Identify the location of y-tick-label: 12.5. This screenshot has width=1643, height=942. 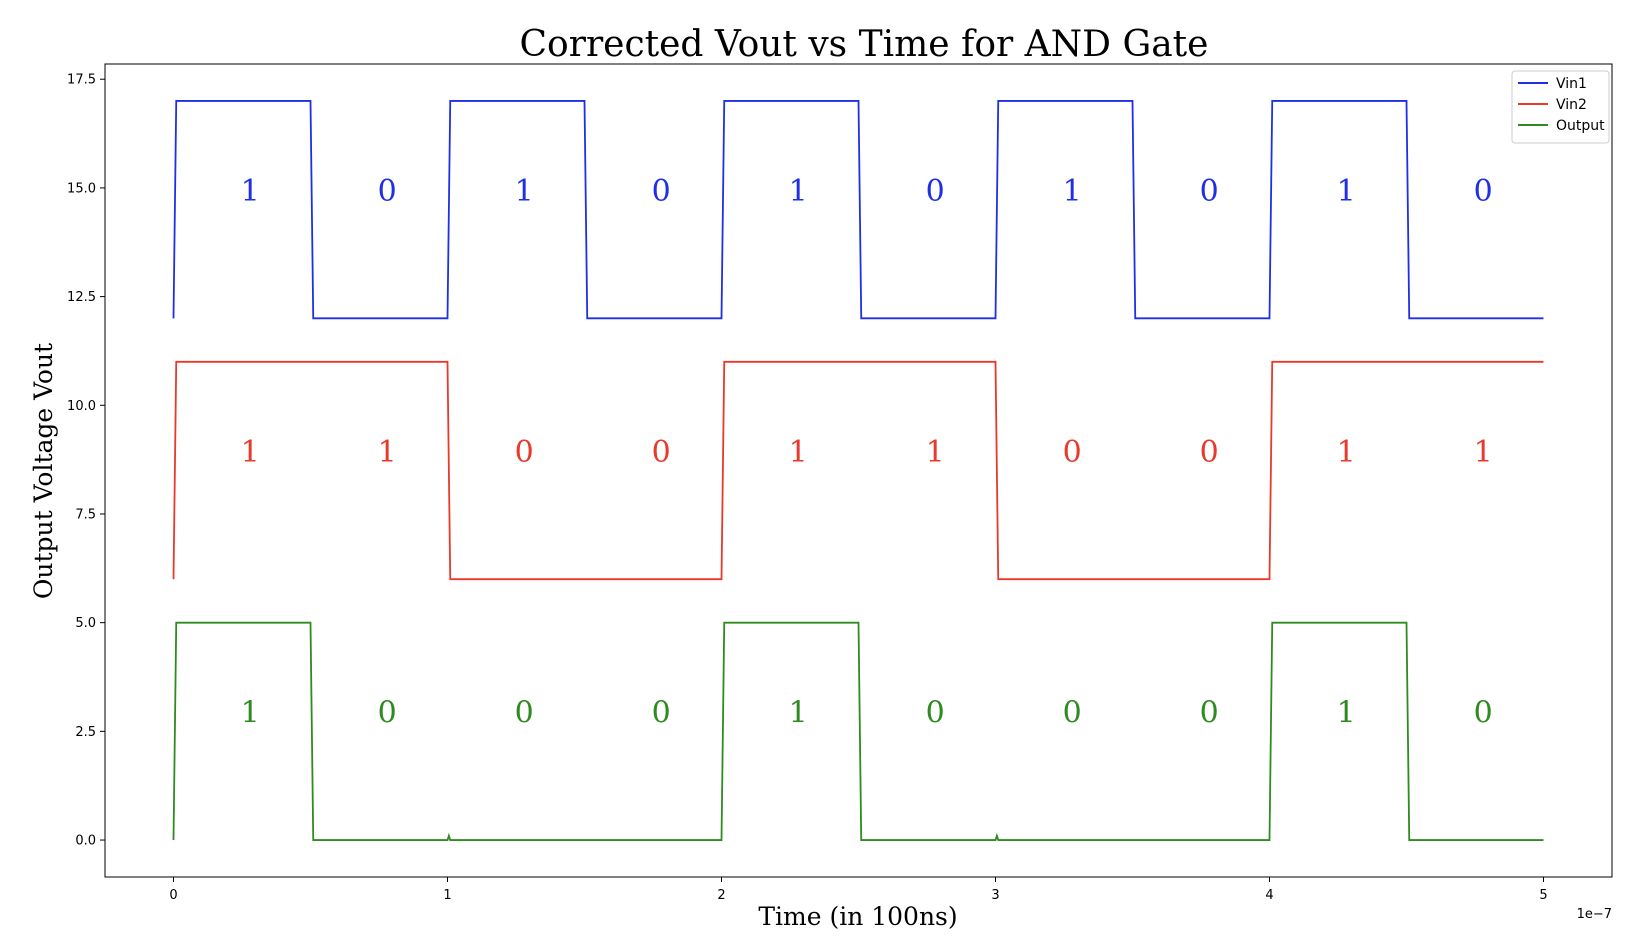
(81, 297).